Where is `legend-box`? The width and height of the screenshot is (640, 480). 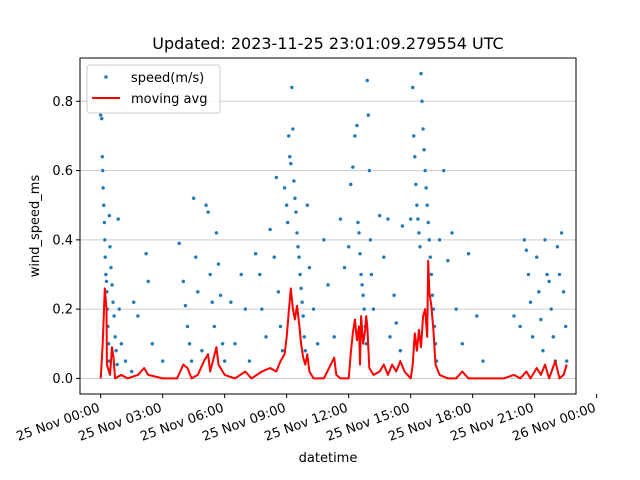
legend-box is located at coordinates (153, 89).